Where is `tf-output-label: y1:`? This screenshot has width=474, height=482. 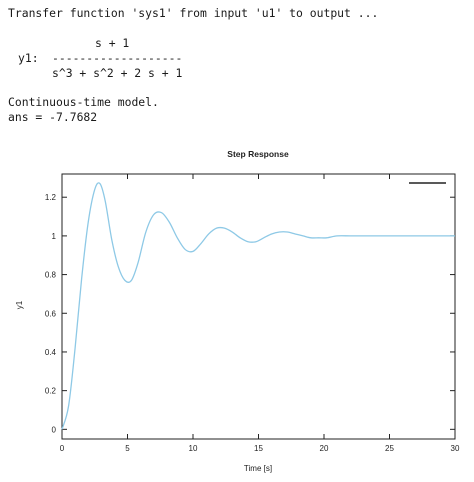 tf-output-label: y1: is located at coordinates (28, 58).